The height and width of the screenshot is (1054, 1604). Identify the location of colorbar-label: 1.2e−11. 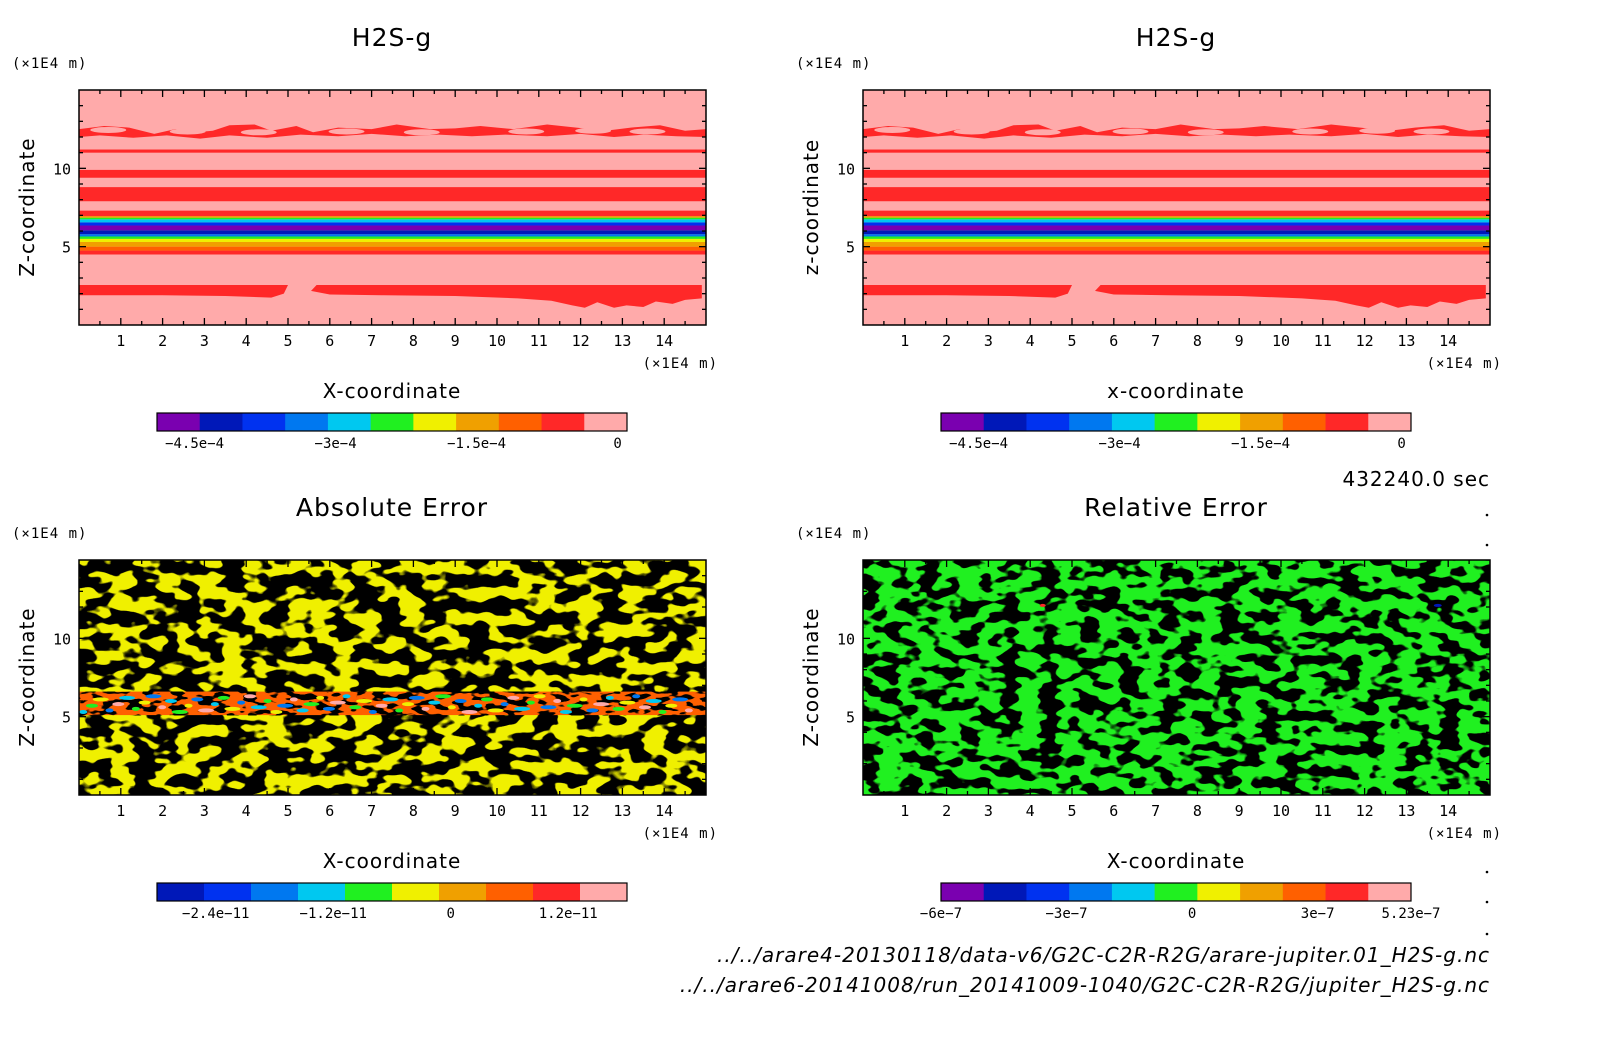
(568, 914).